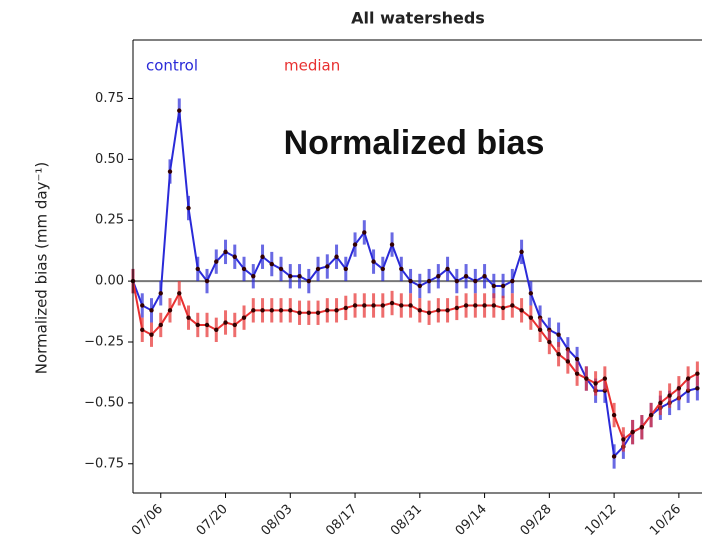 This screenshot has height=559, width=702. Describe the element at coordinates (341, 520) in the screenshot. I see `x-tick-label: 08/17` at that location.